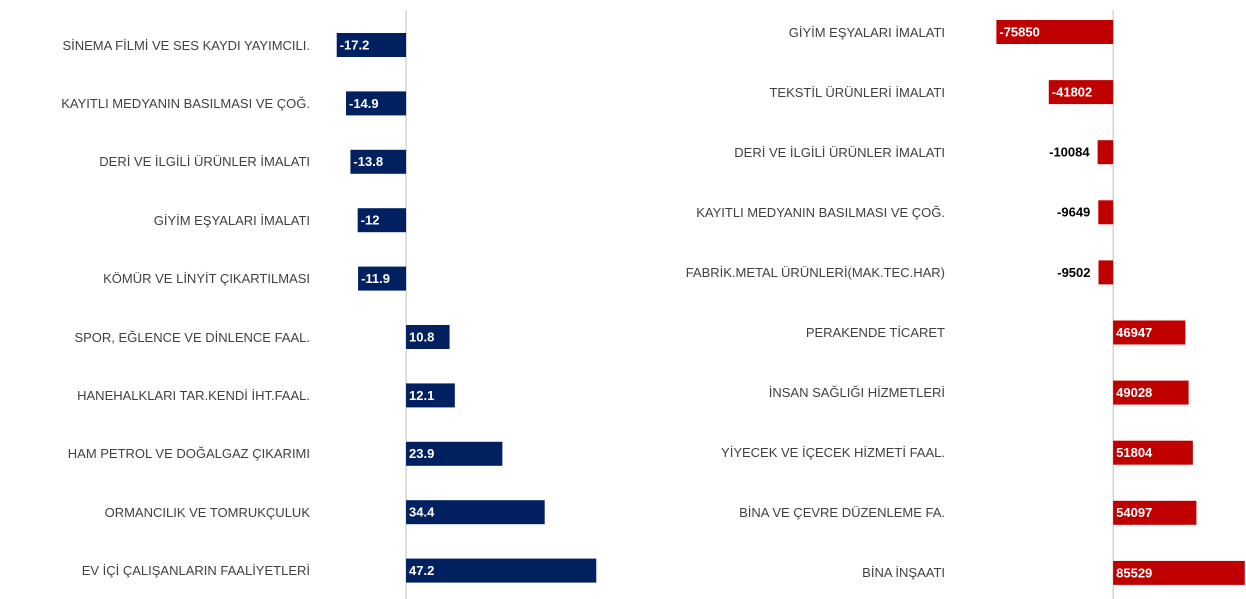 The width and height of the screenshot is (1246, 599). I want to click on category-label: SİNEMA FİLMİ VE SES KAYDI YAYIMCILI., so click(186, 45).